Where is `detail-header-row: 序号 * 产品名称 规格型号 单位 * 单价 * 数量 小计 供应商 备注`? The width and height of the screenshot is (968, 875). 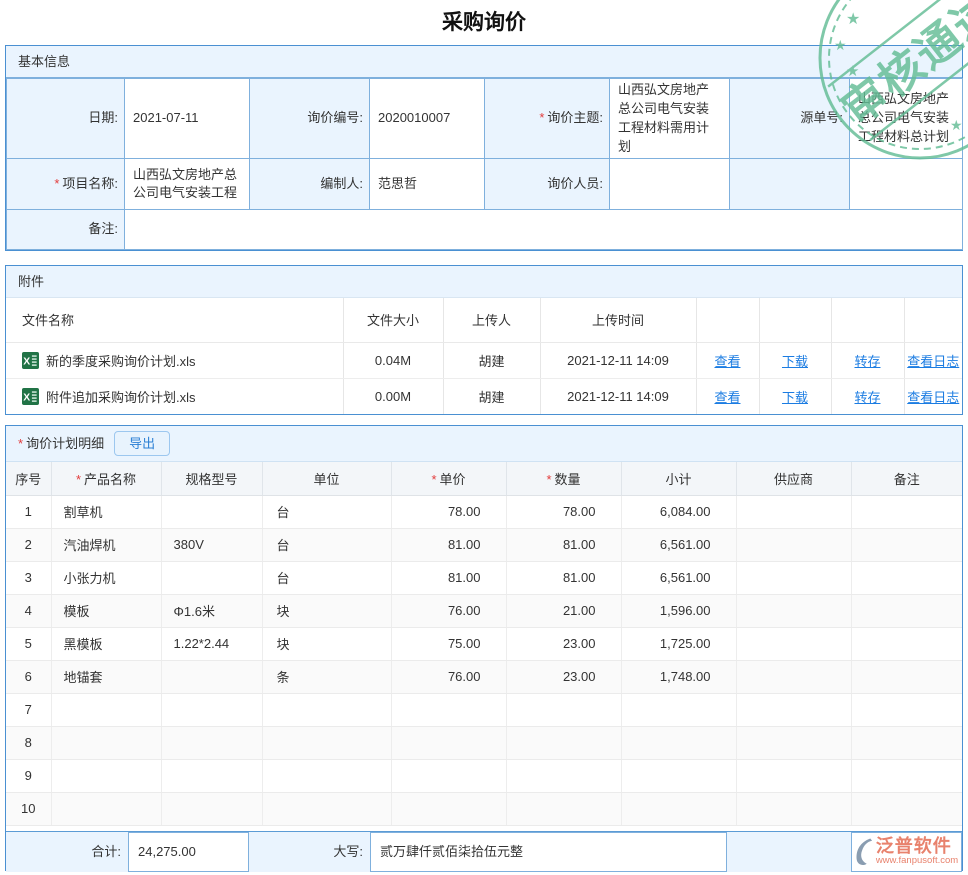
detail-header-row: 序号 * 产品名称 规格型号 单位 * 单价 * 数量 小计 供应商 备注 is located at coordinates (484, 479).